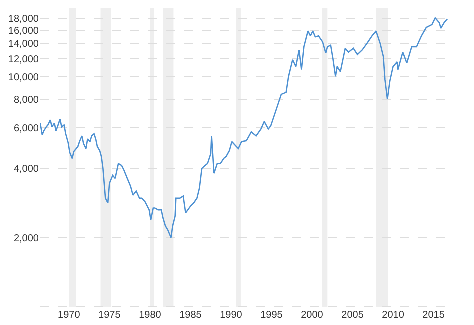  What do you see at coordinates (24, 78) in the screenshot?
I see `y-tick-label: 10,000` at bounding box center [24, 78].